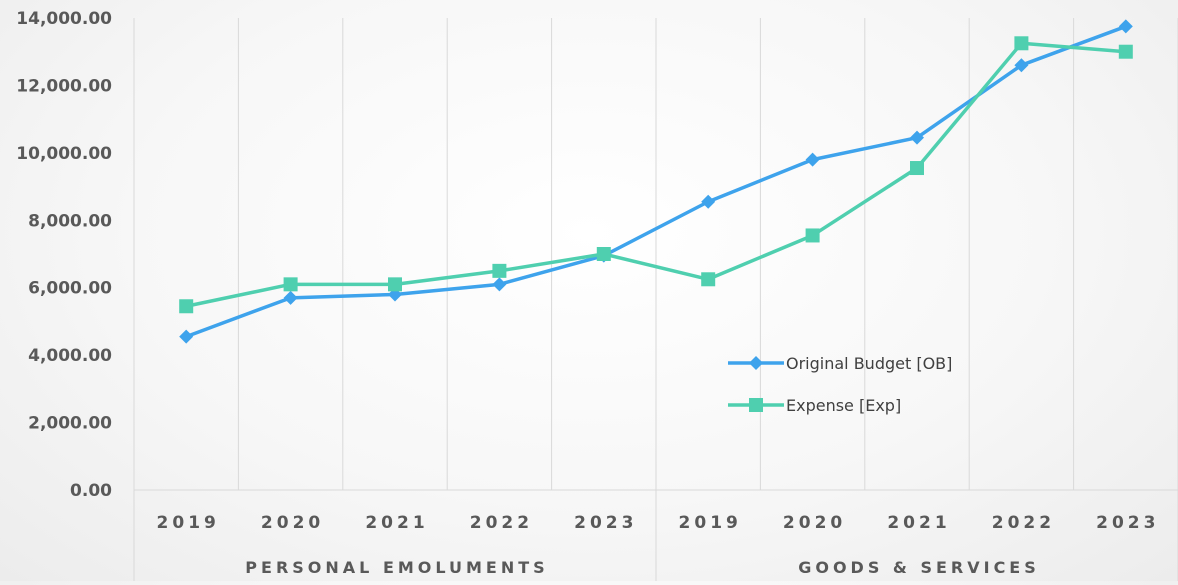 The height and width of the screenshot is (585, 1178). I want to click on y-tick-label: 14,000.00, so click(64, 19).